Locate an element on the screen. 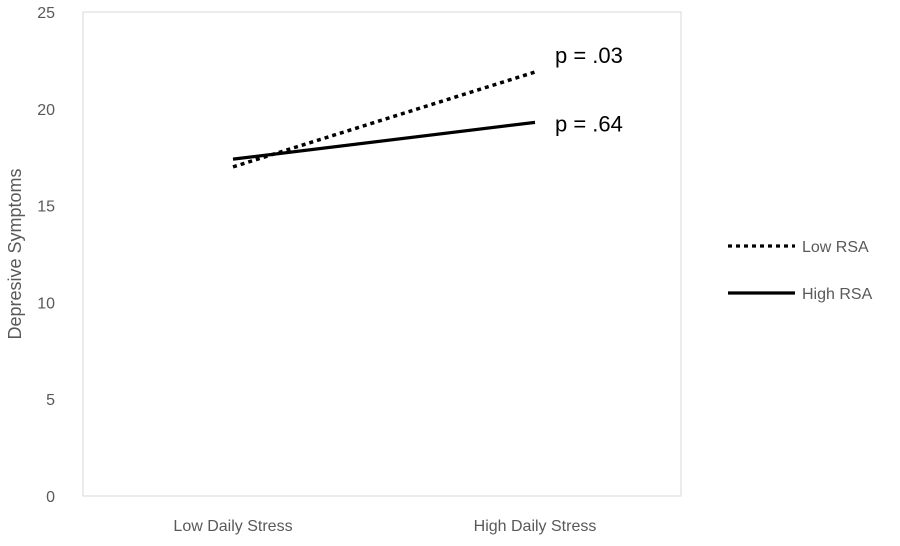 This screenshot has height=546, width=900. legend-label: High RSA is located at coordinates (837, 294).